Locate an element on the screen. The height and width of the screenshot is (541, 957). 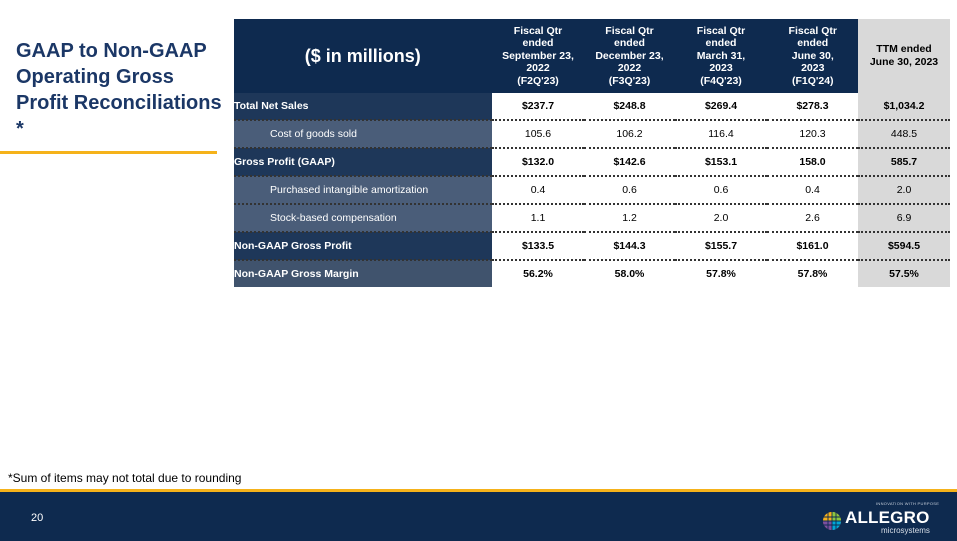
table-cell: 158.0 is located at coordinates (812, 162).